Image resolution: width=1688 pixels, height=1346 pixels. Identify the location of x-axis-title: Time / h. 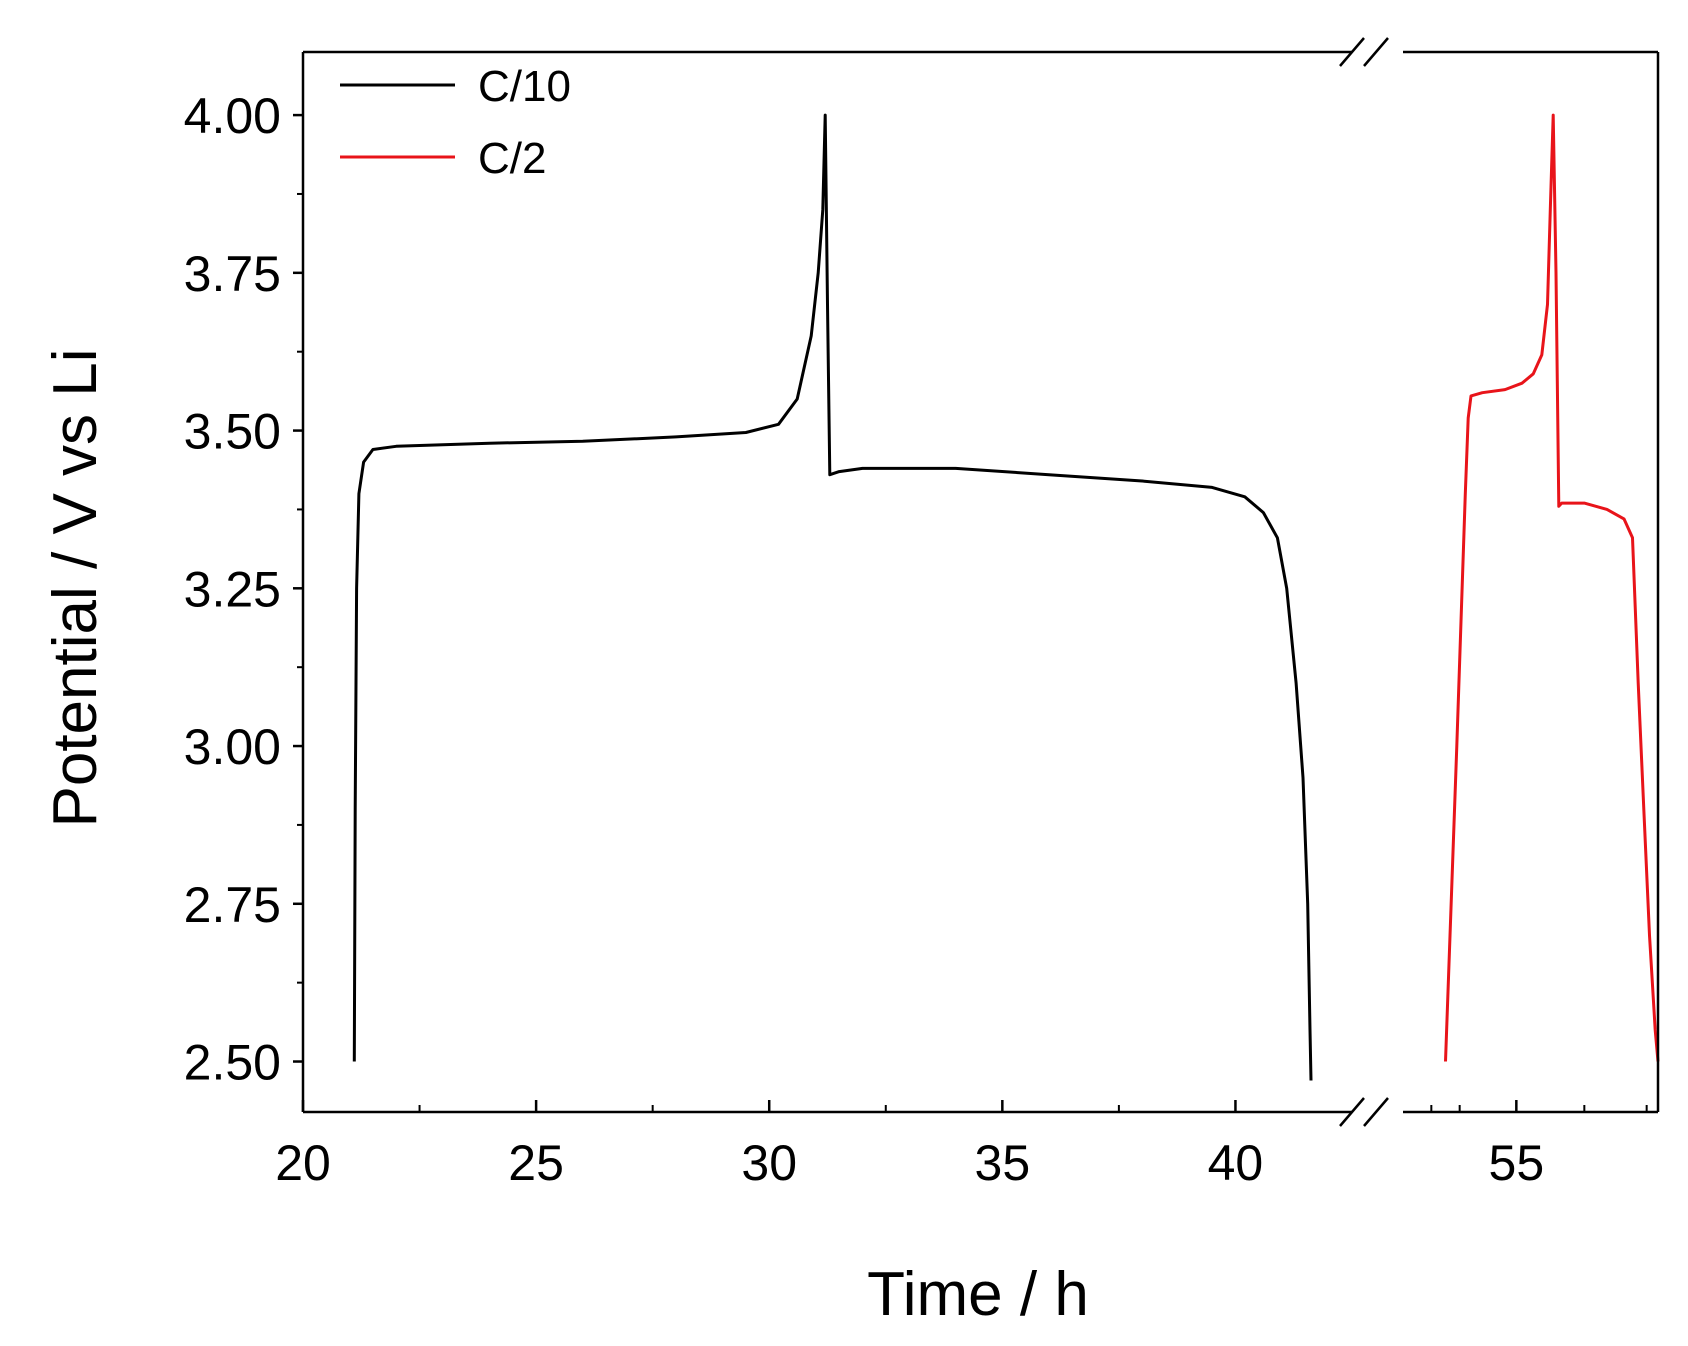
(978, 1294).